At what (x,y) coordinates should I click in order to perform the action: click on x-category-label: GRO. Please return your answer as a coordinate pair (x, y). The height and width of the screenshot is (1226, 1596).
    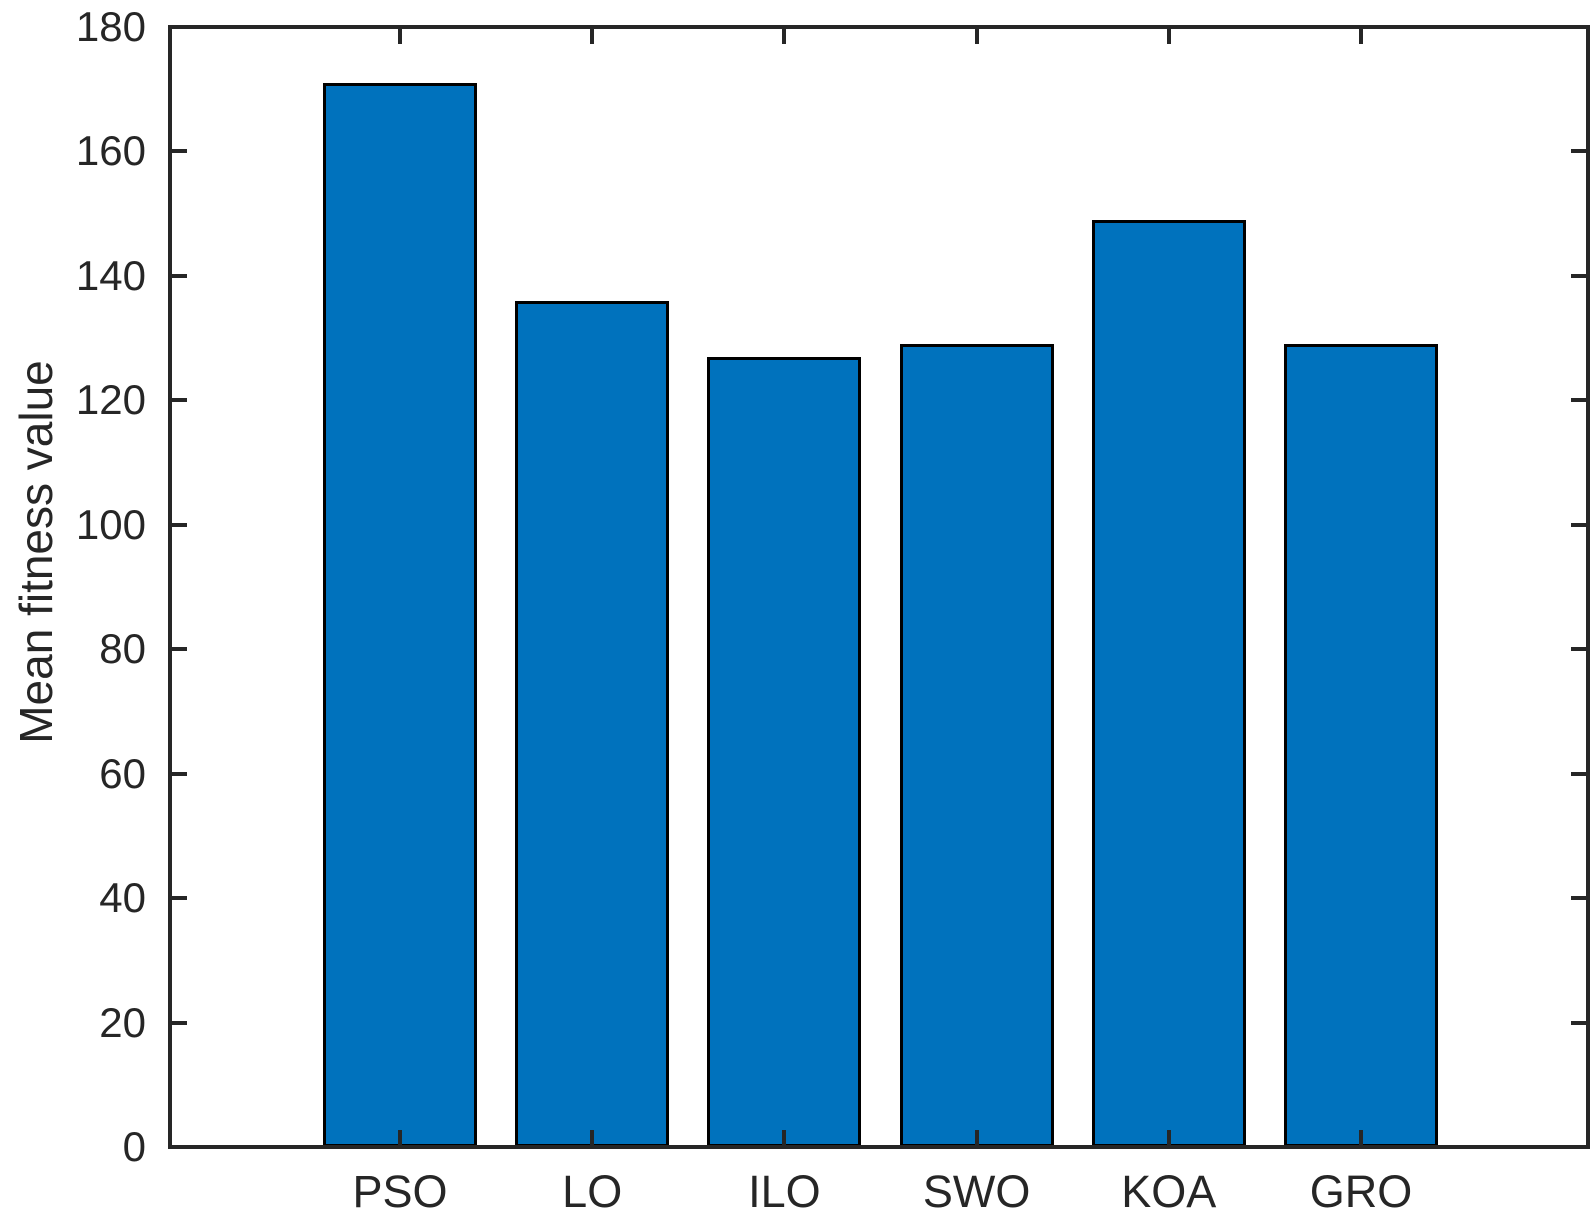
    Looking at the image, I should click on (1361, 1191).